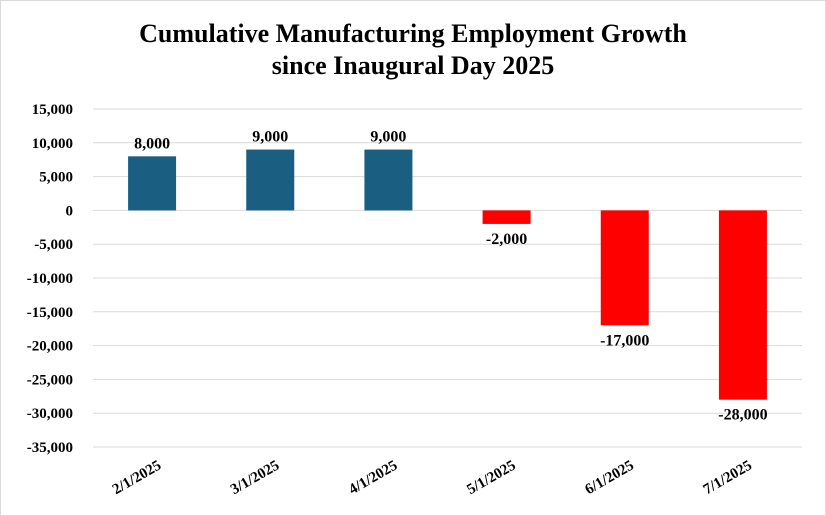  I want to click on y-tick-label: 0, so click(70, 211).